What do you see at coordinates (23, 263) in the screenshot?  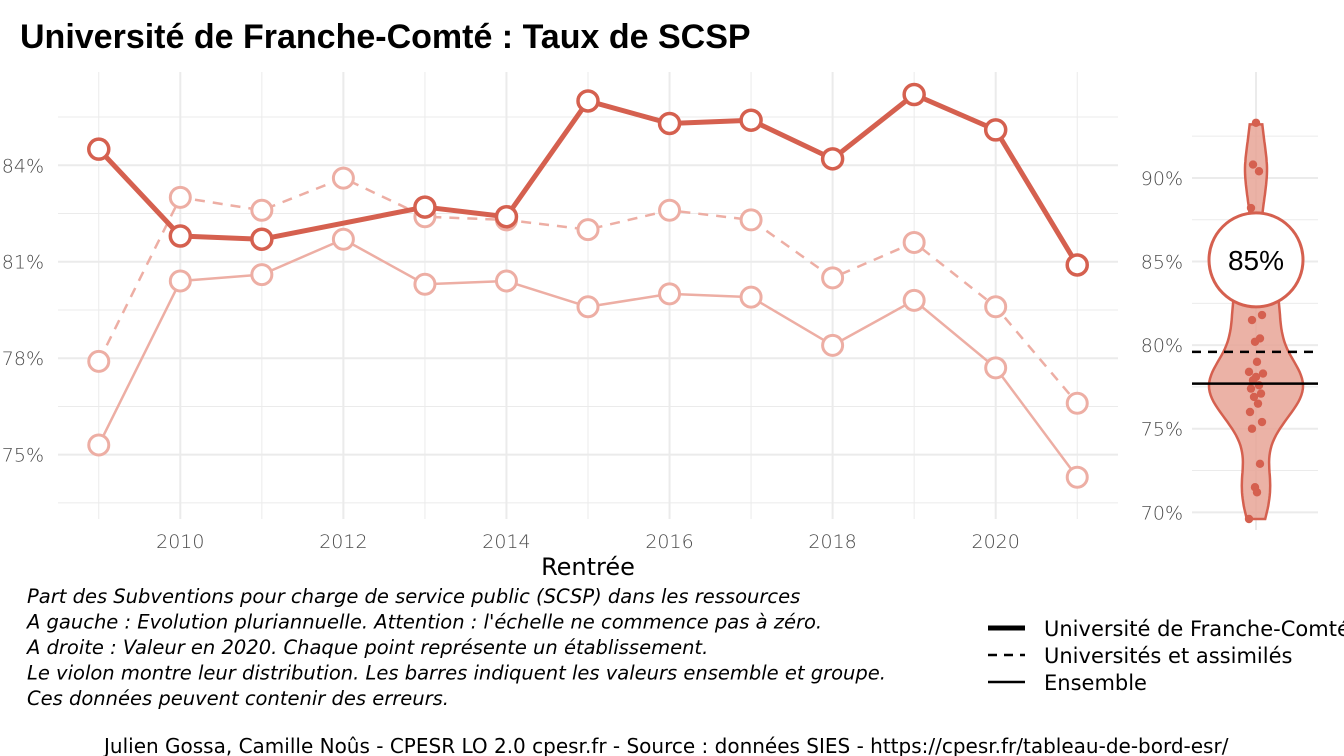 I see `y-tick-label: 81%` at bounding box center [23, 263].